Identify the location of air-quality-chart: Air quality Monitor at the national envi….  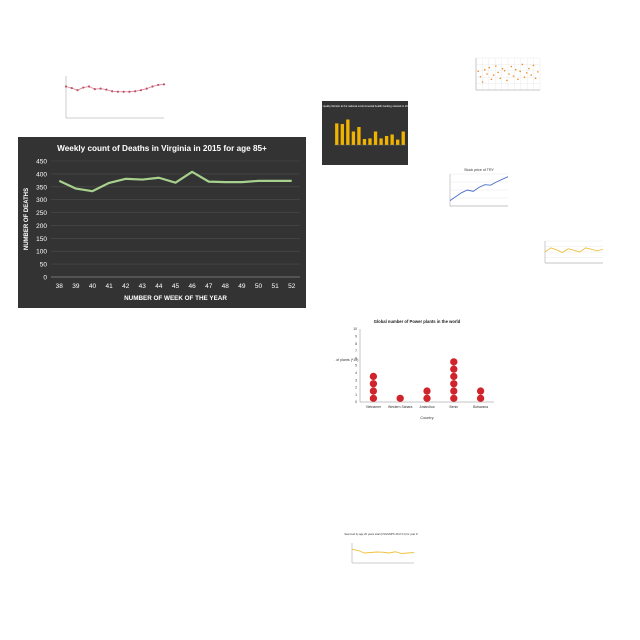
(365, 133).